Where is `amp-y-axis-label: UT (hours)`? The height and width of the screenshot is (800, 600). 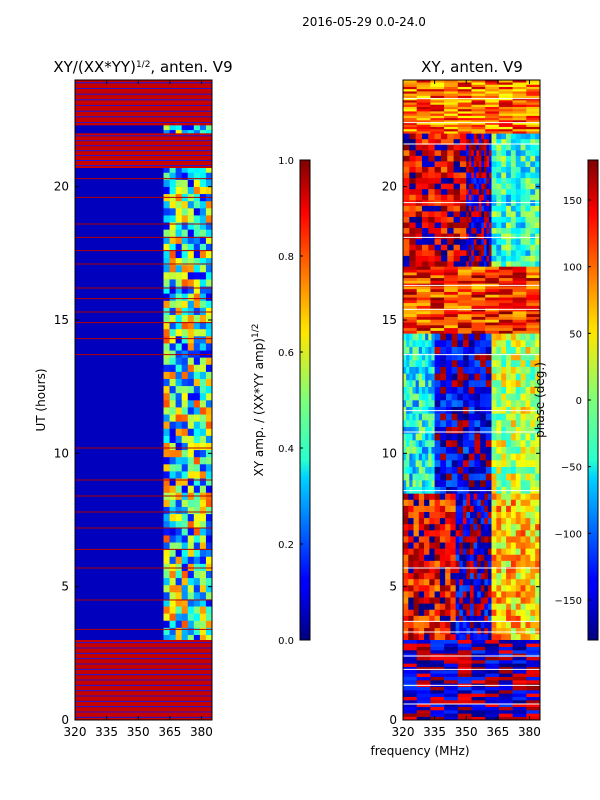
amp-y-axis-label: UT (hours) is located at coordinates (41, 399).